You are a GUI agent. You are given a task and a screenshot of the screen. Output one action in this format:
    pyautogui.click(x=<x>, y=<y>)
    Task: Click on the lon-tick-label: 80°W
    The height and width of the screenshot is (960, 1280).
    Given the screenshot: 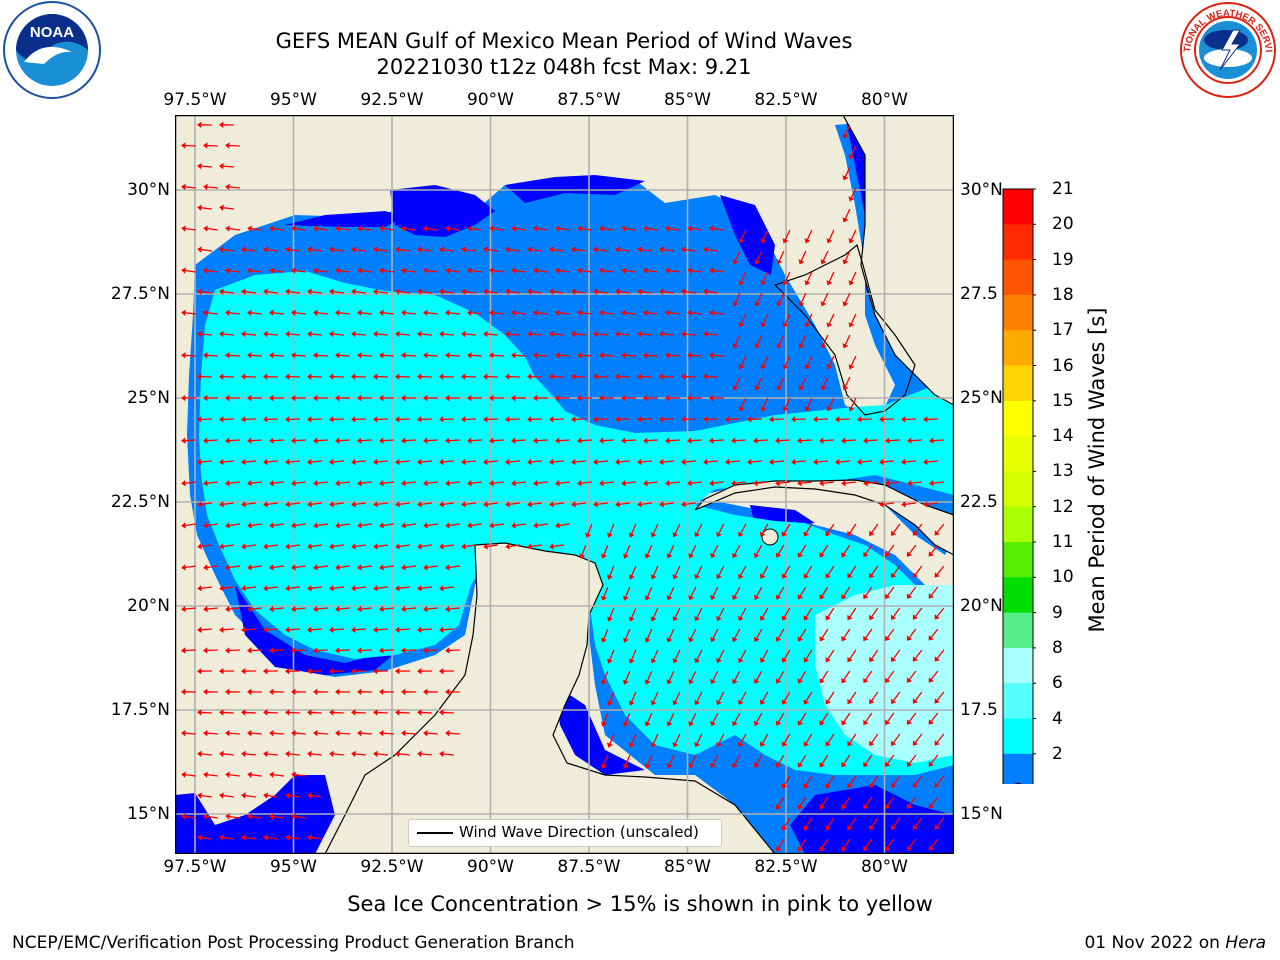 What is the action you would take?
    pyautogui.click(x=884, y=867)
    